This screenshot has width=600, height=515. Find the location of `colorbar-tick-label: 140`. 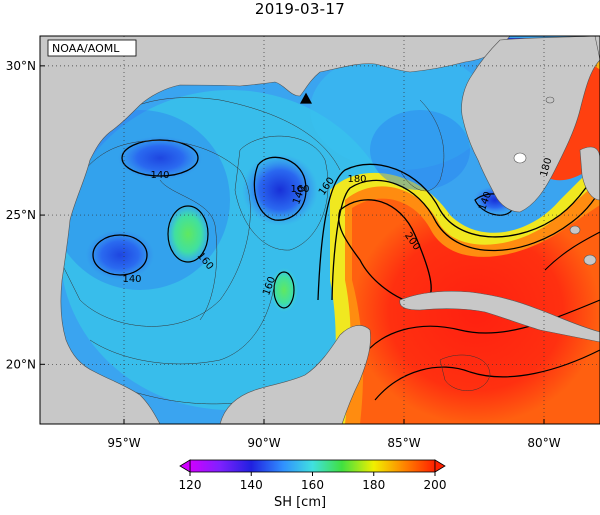

colorbar-tick-label: 140 is located at coordinates (251, 485).